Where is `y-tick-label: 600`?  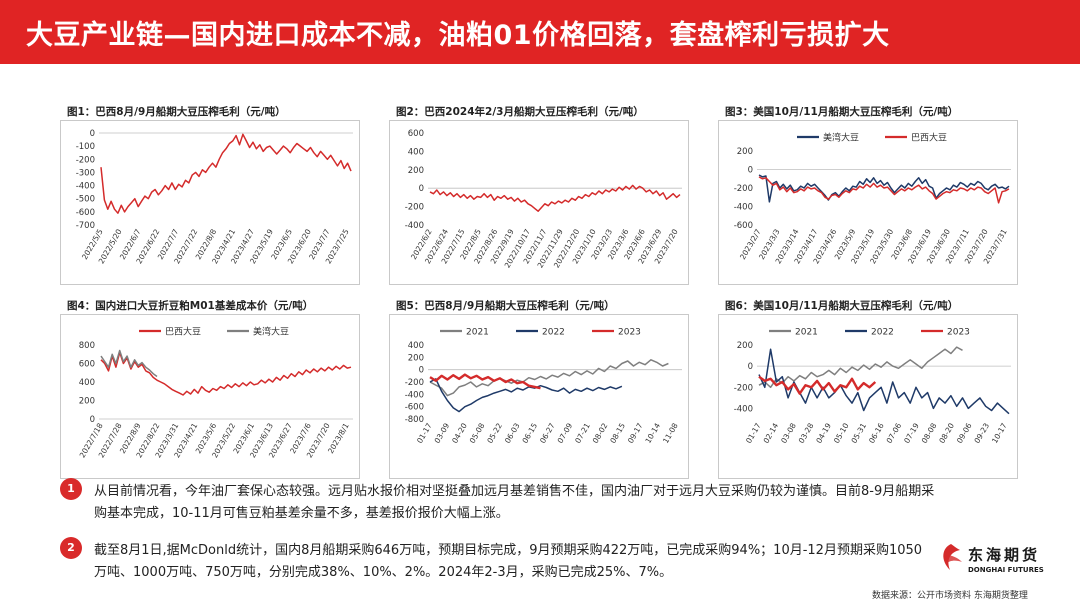 y-tick-label: 600 is located at coordinates (416, 134).